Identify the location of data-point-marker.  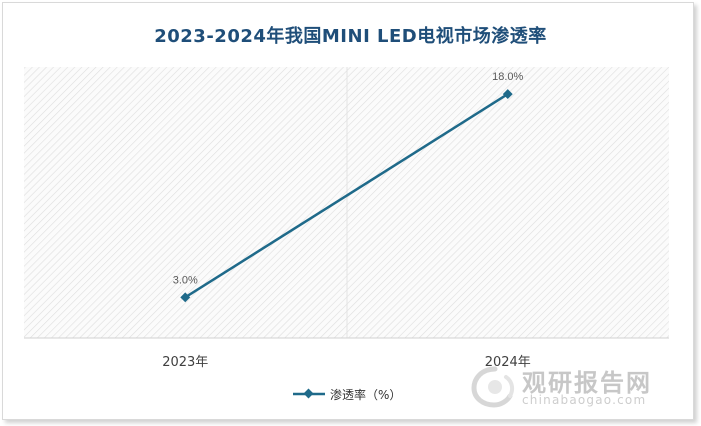
(185, 297).